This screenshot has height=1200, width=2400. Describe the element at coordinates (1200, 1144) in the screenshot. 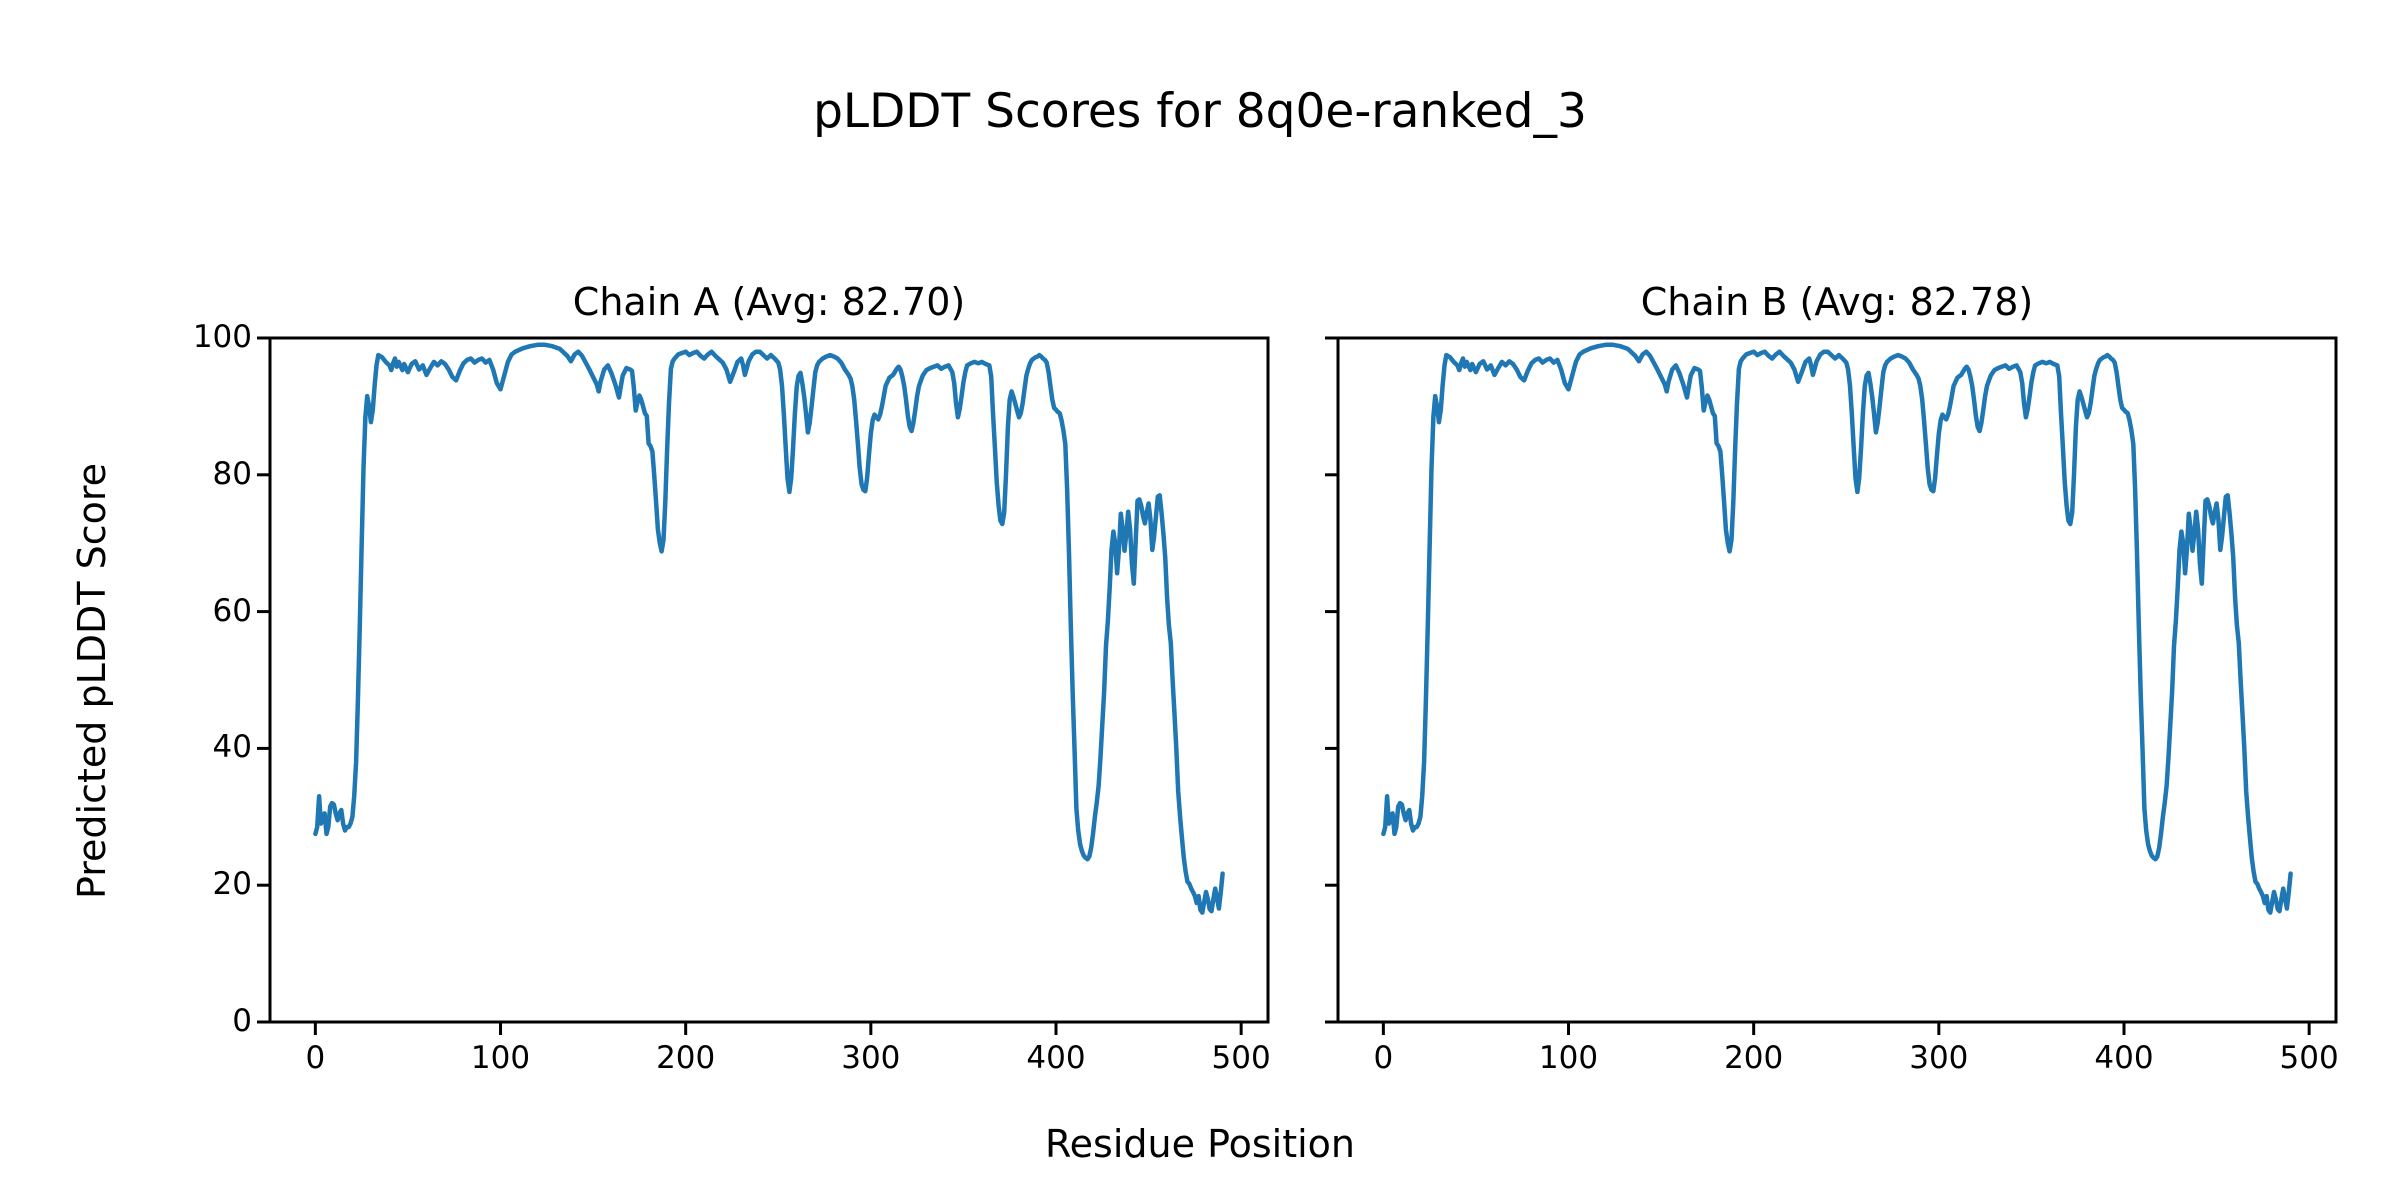

I see `x-axis-label: Residue Position` at that location.